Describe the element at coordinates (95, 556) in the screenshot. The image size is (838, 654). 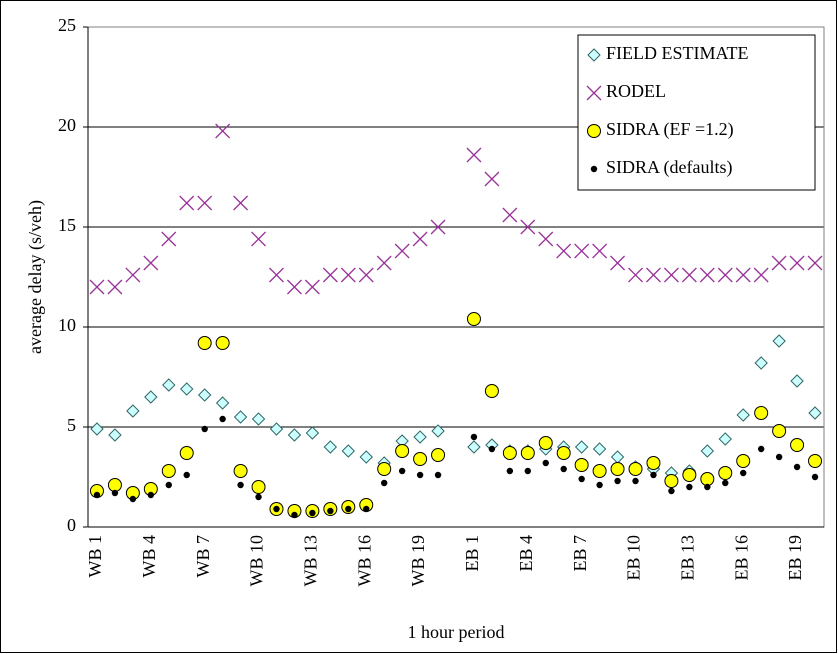
I see `x-tick-label: WB 1` at that location.